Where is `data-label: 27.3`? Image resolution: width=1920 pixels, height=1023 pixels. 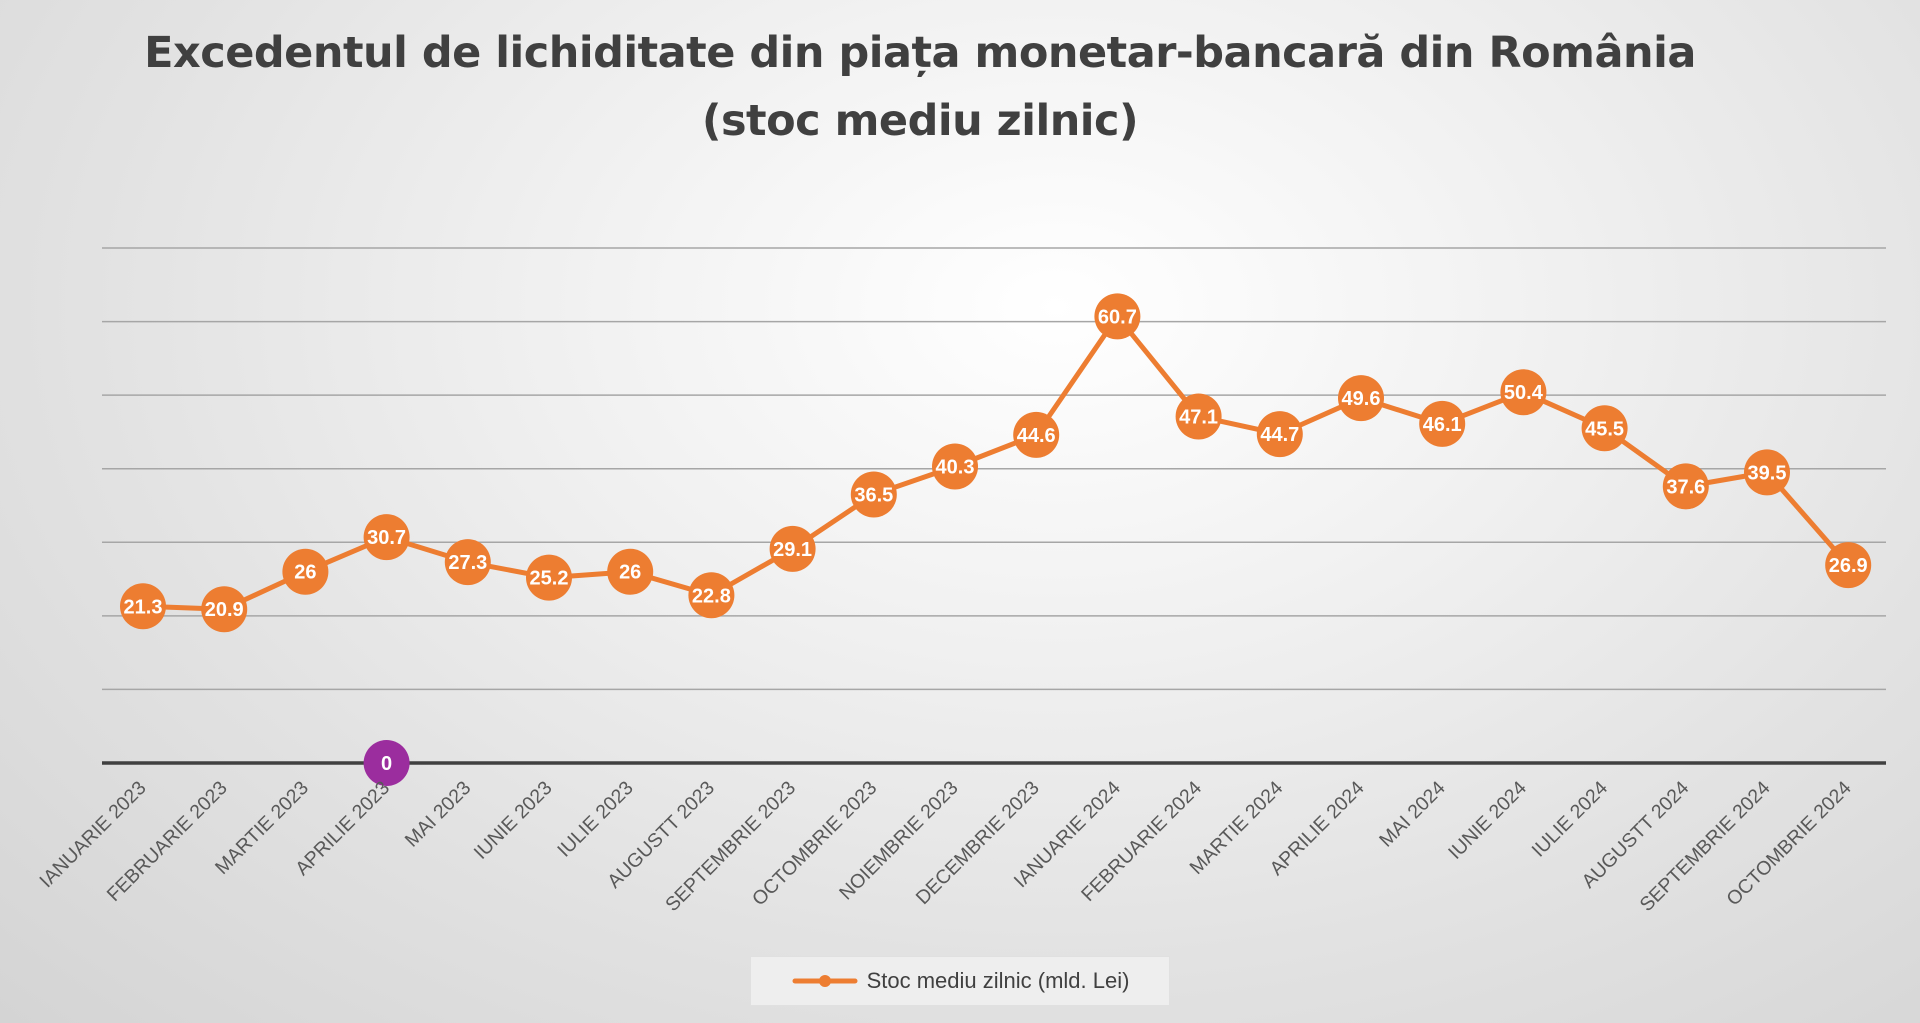 data-label: 27.3 is located at coordinates (467, 563).